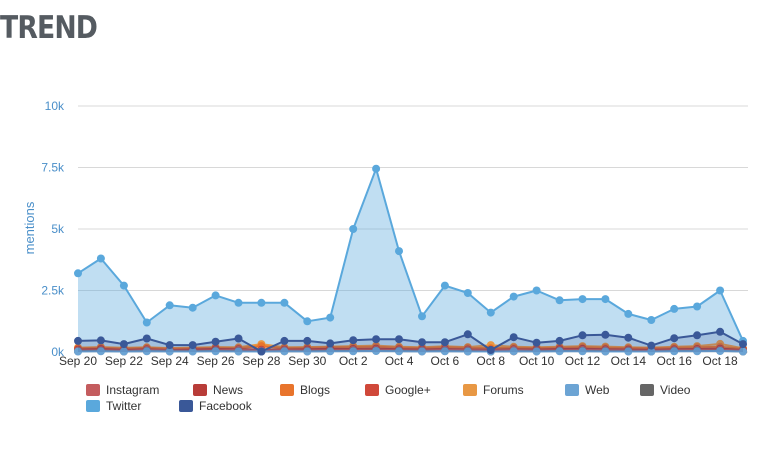  Describe the element at coordinates (218, 390) in the screenshot. I see `legend-item-news: News` at that location.